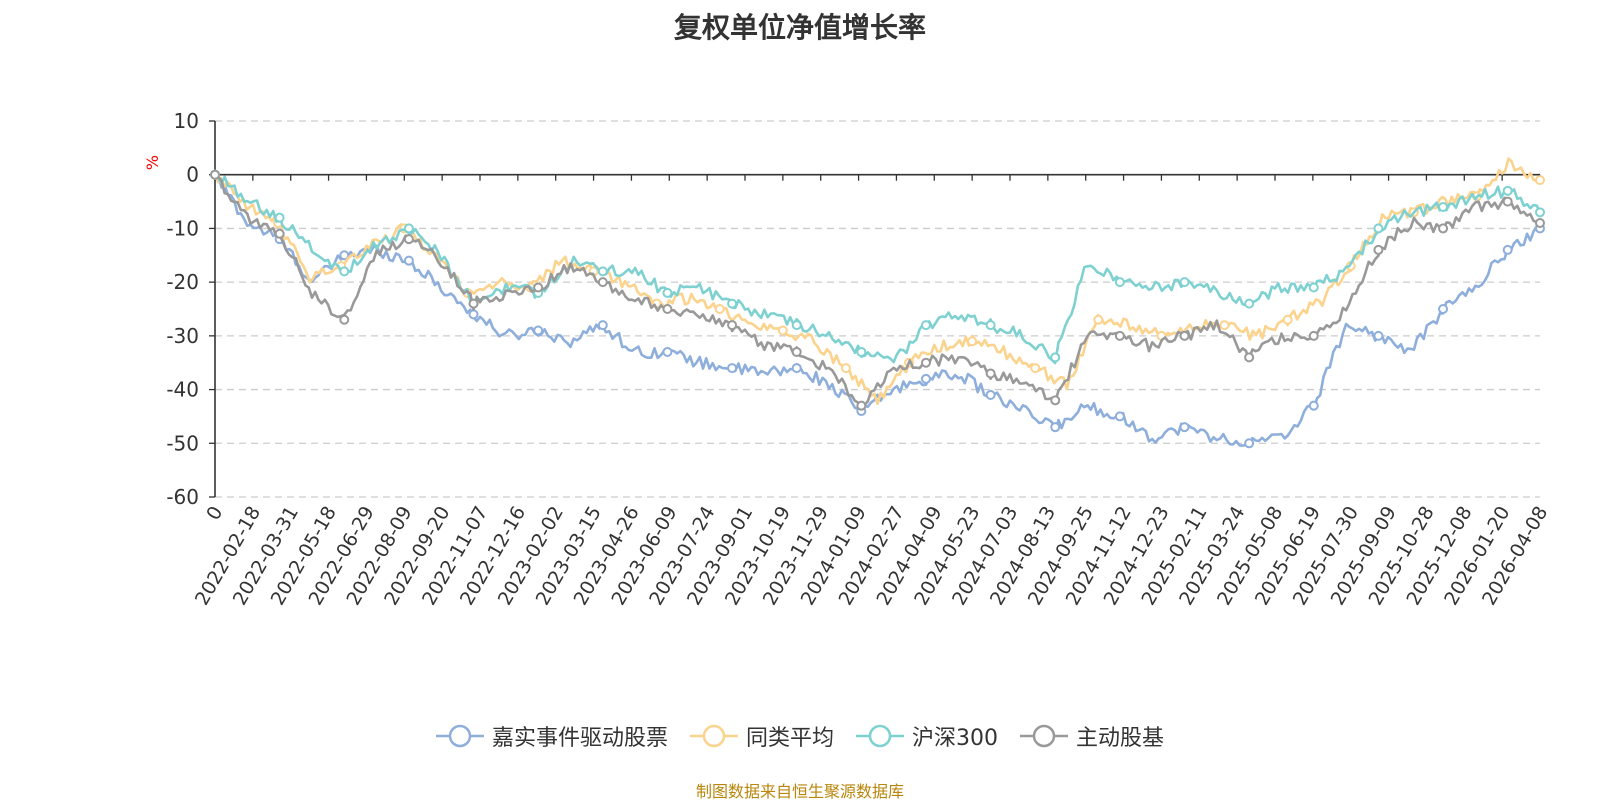  I want to click on legend-label: 沪深300, so click(955, 738).